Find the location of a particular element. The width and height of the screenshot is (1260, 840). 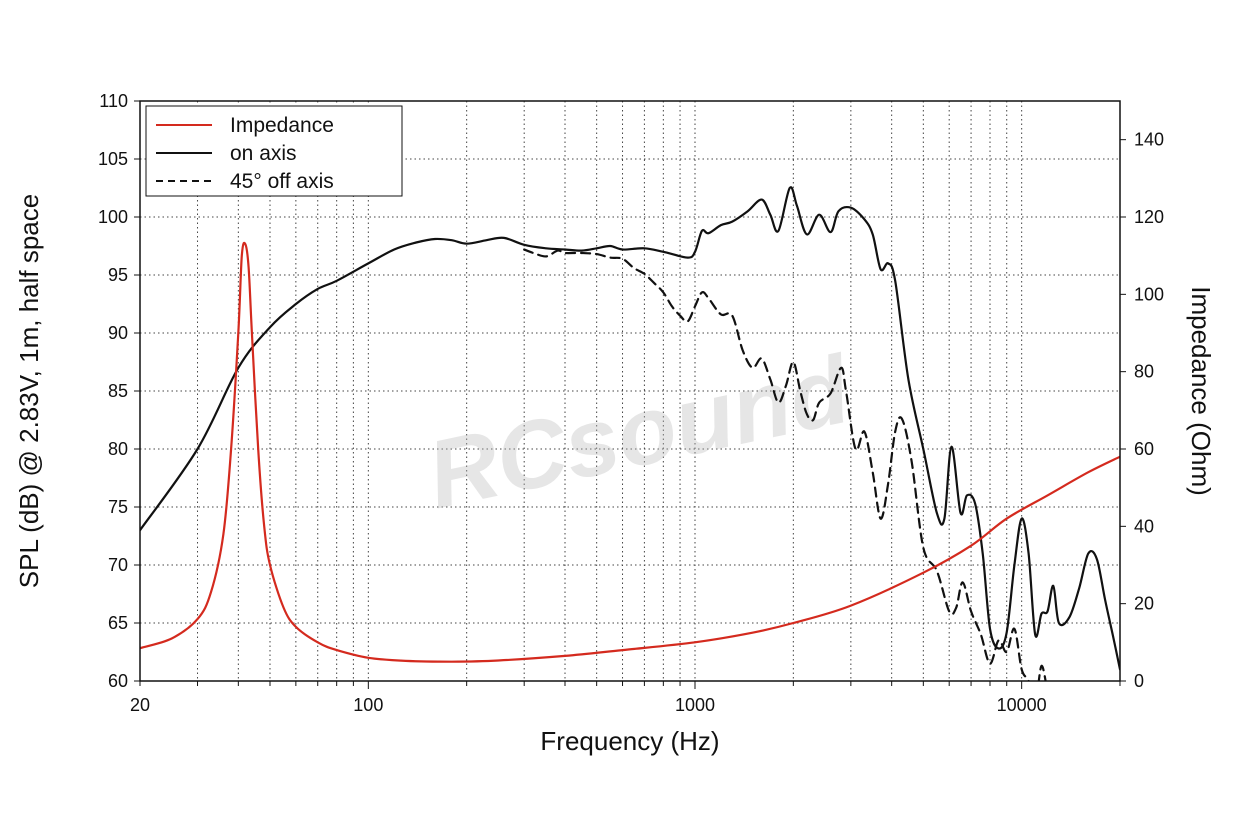

y-left-tick-label: 95 is located at coordinates (118, 275).